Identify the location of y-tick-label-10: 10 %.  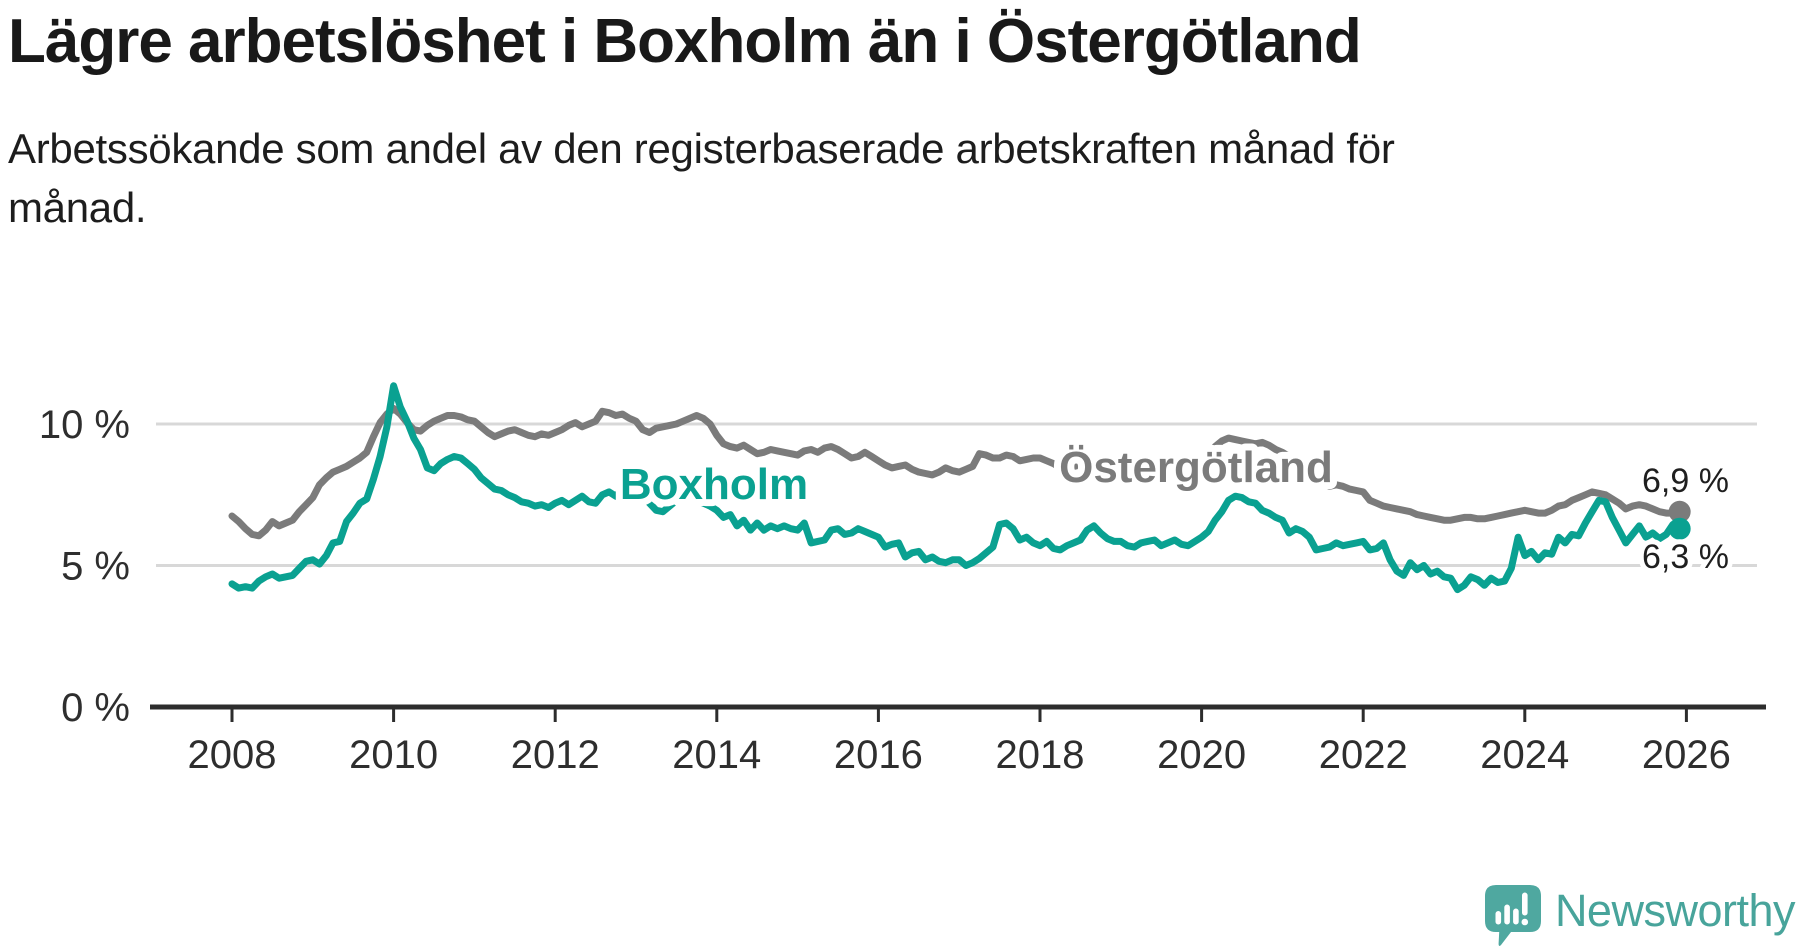
(84, 425).